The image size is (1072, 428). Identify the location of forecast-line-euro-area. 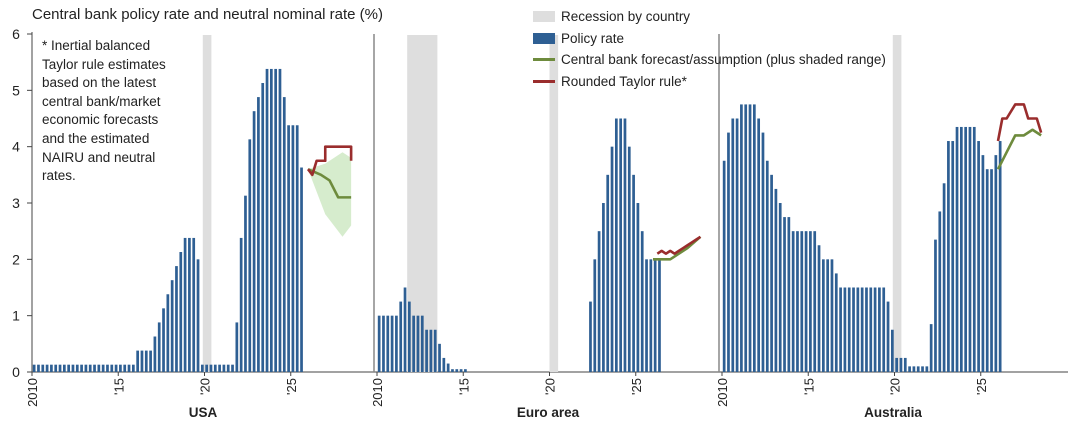
(677, 248).